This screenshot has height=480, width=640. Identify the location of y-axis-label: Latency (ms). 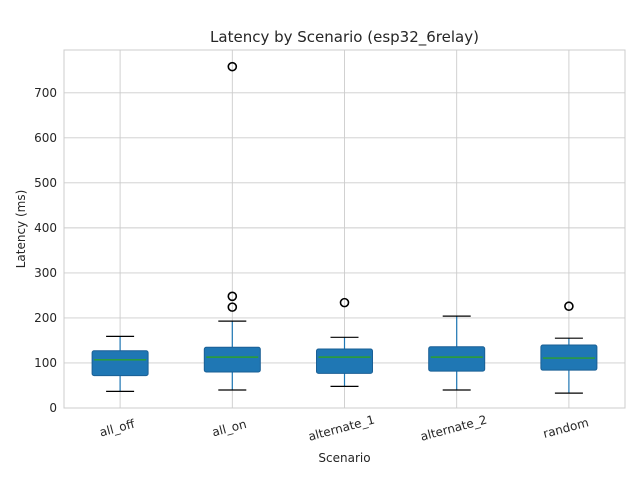
(21, 229).